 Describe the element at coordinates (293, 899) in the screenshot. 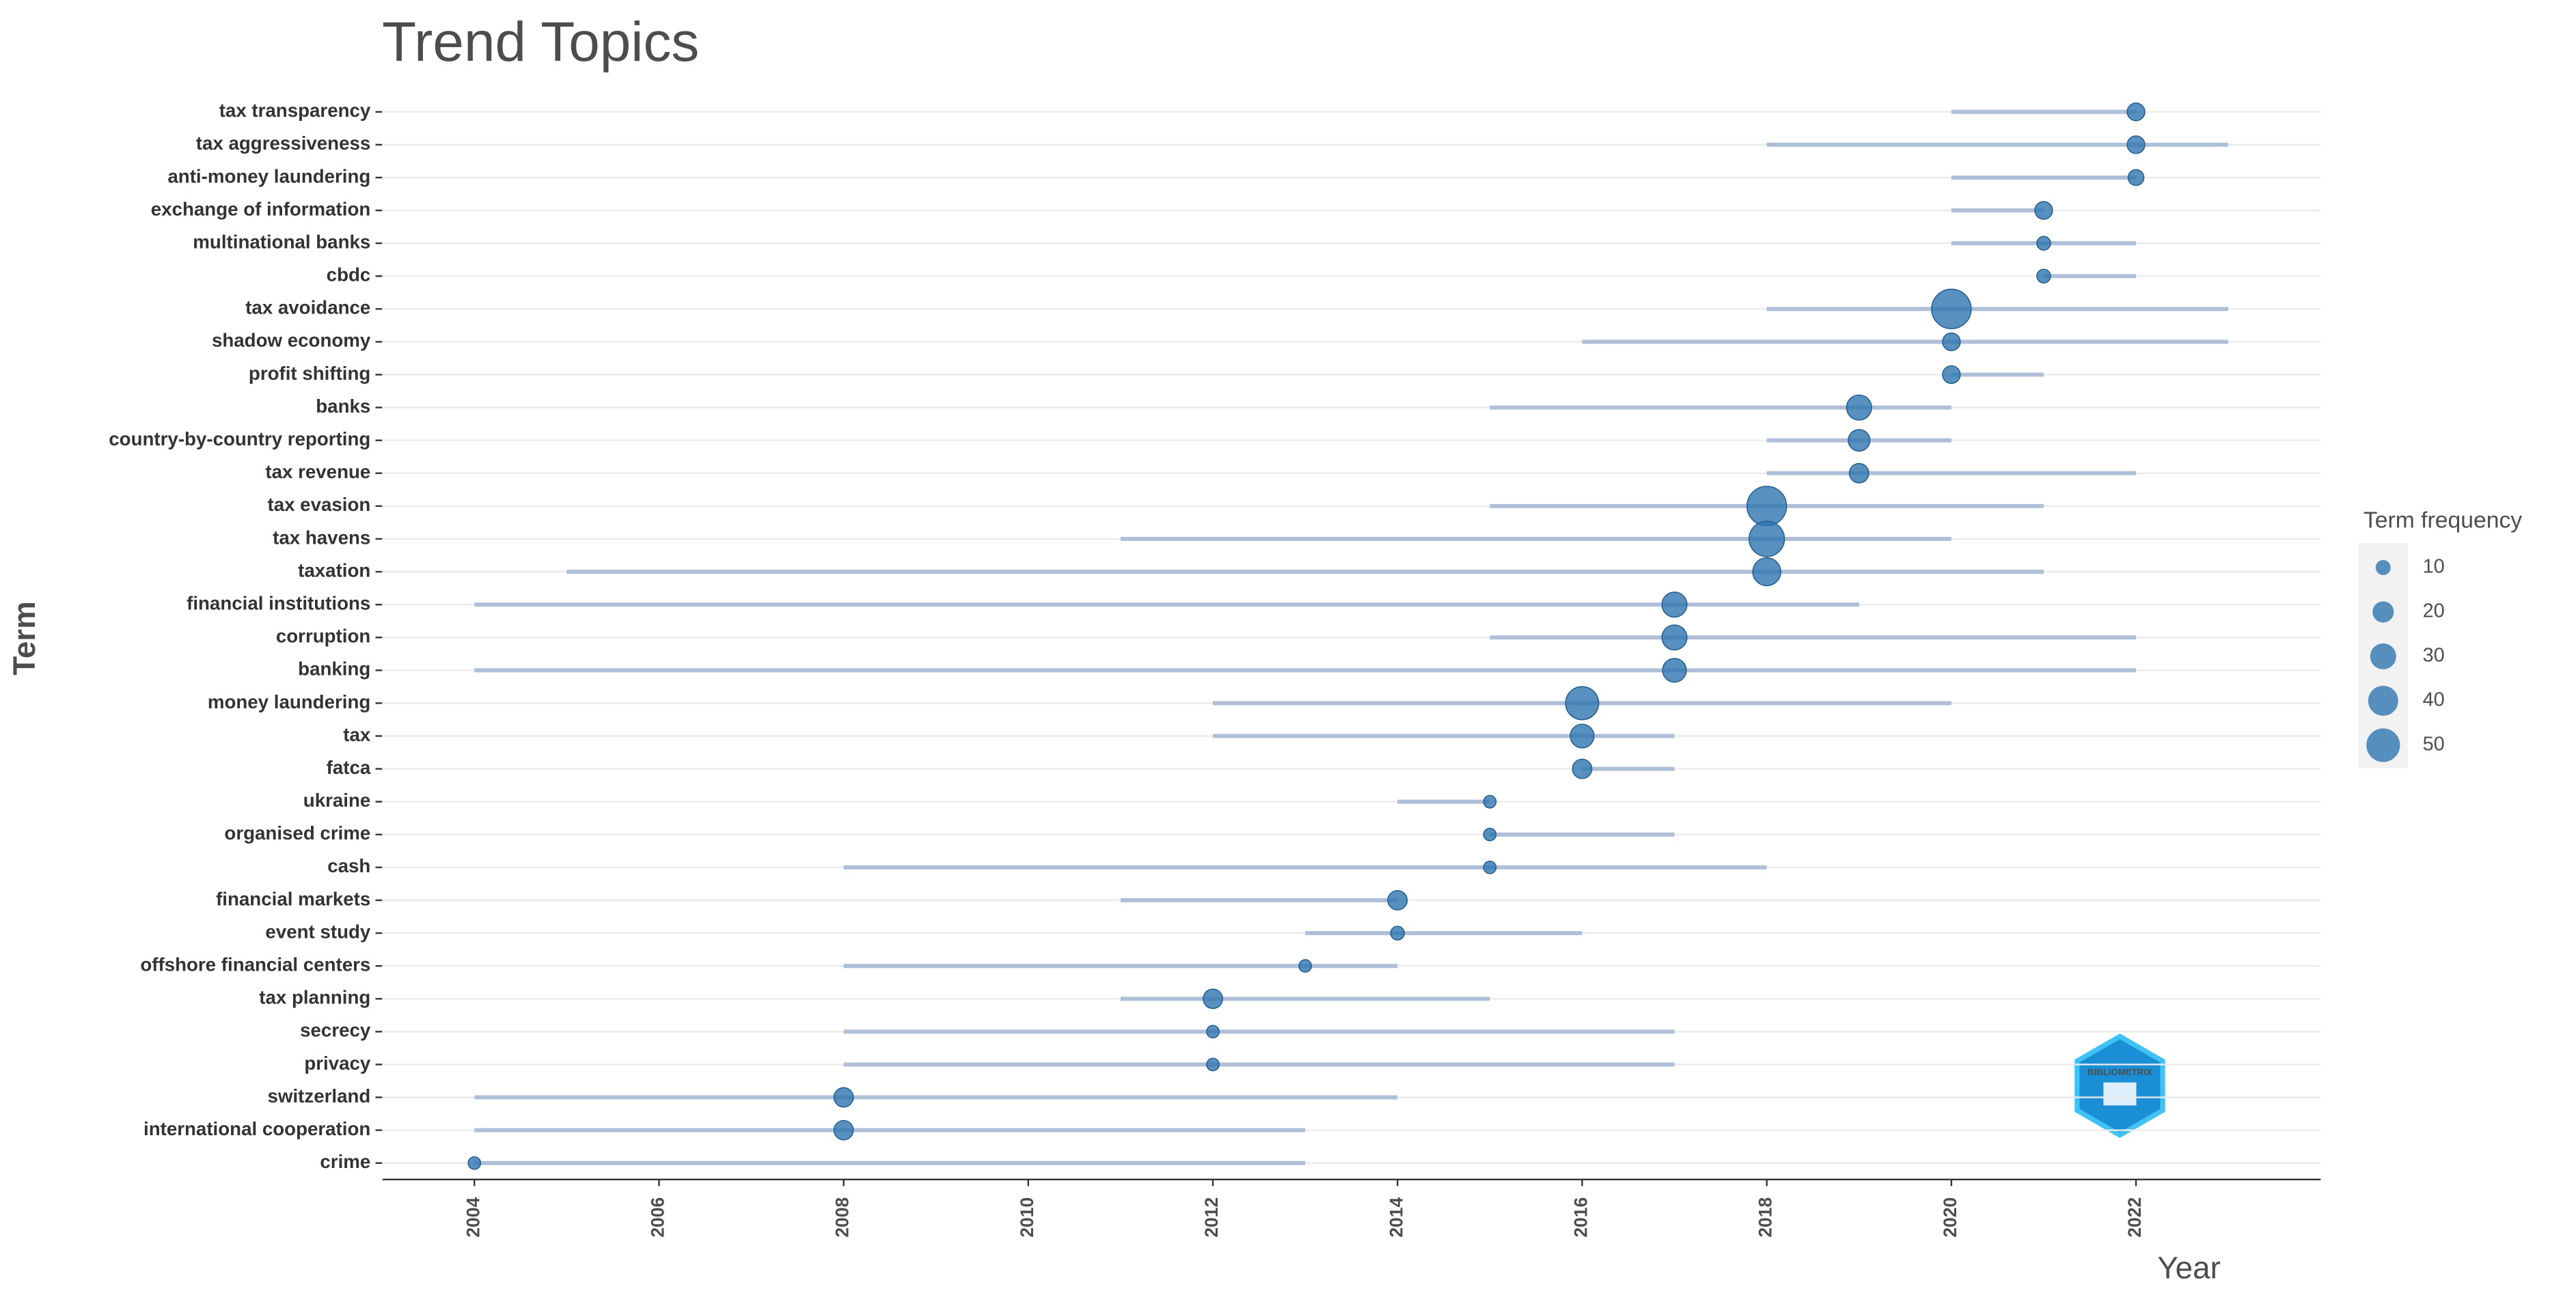

I see `y-tick-label: financial markets` at that location.